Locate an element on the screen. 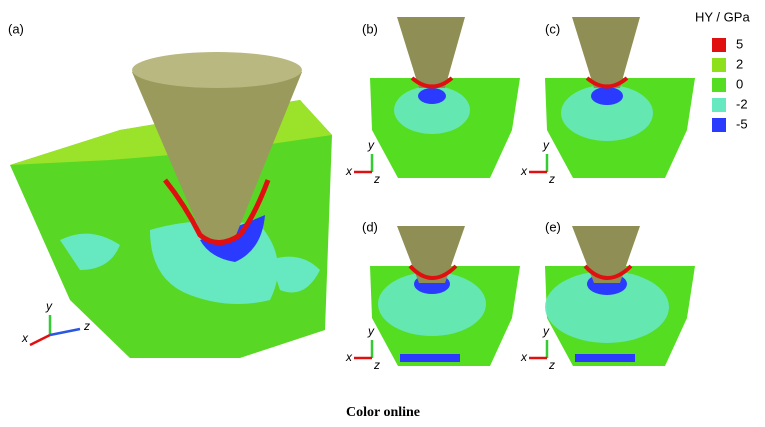 This screenshot has width=765, height=427. panel-label: (b) is located at coordinates (370, 28).